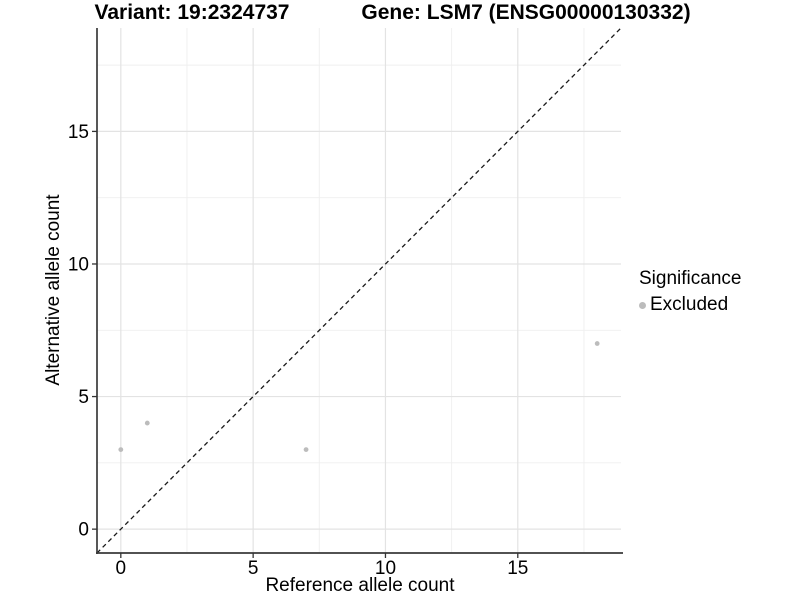  Describe the element at coordinates (642, 305) in the screenshot. I see `legend-point-icon` at that location.